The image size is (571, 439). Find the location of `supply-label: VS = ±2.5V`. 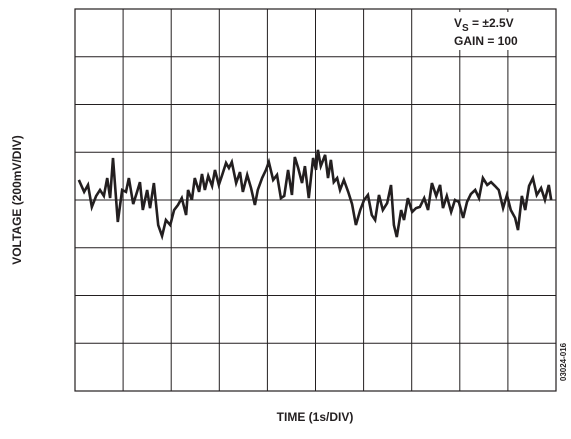

supply-label: VS = ±2.5V is located at coordinates (484, 25).